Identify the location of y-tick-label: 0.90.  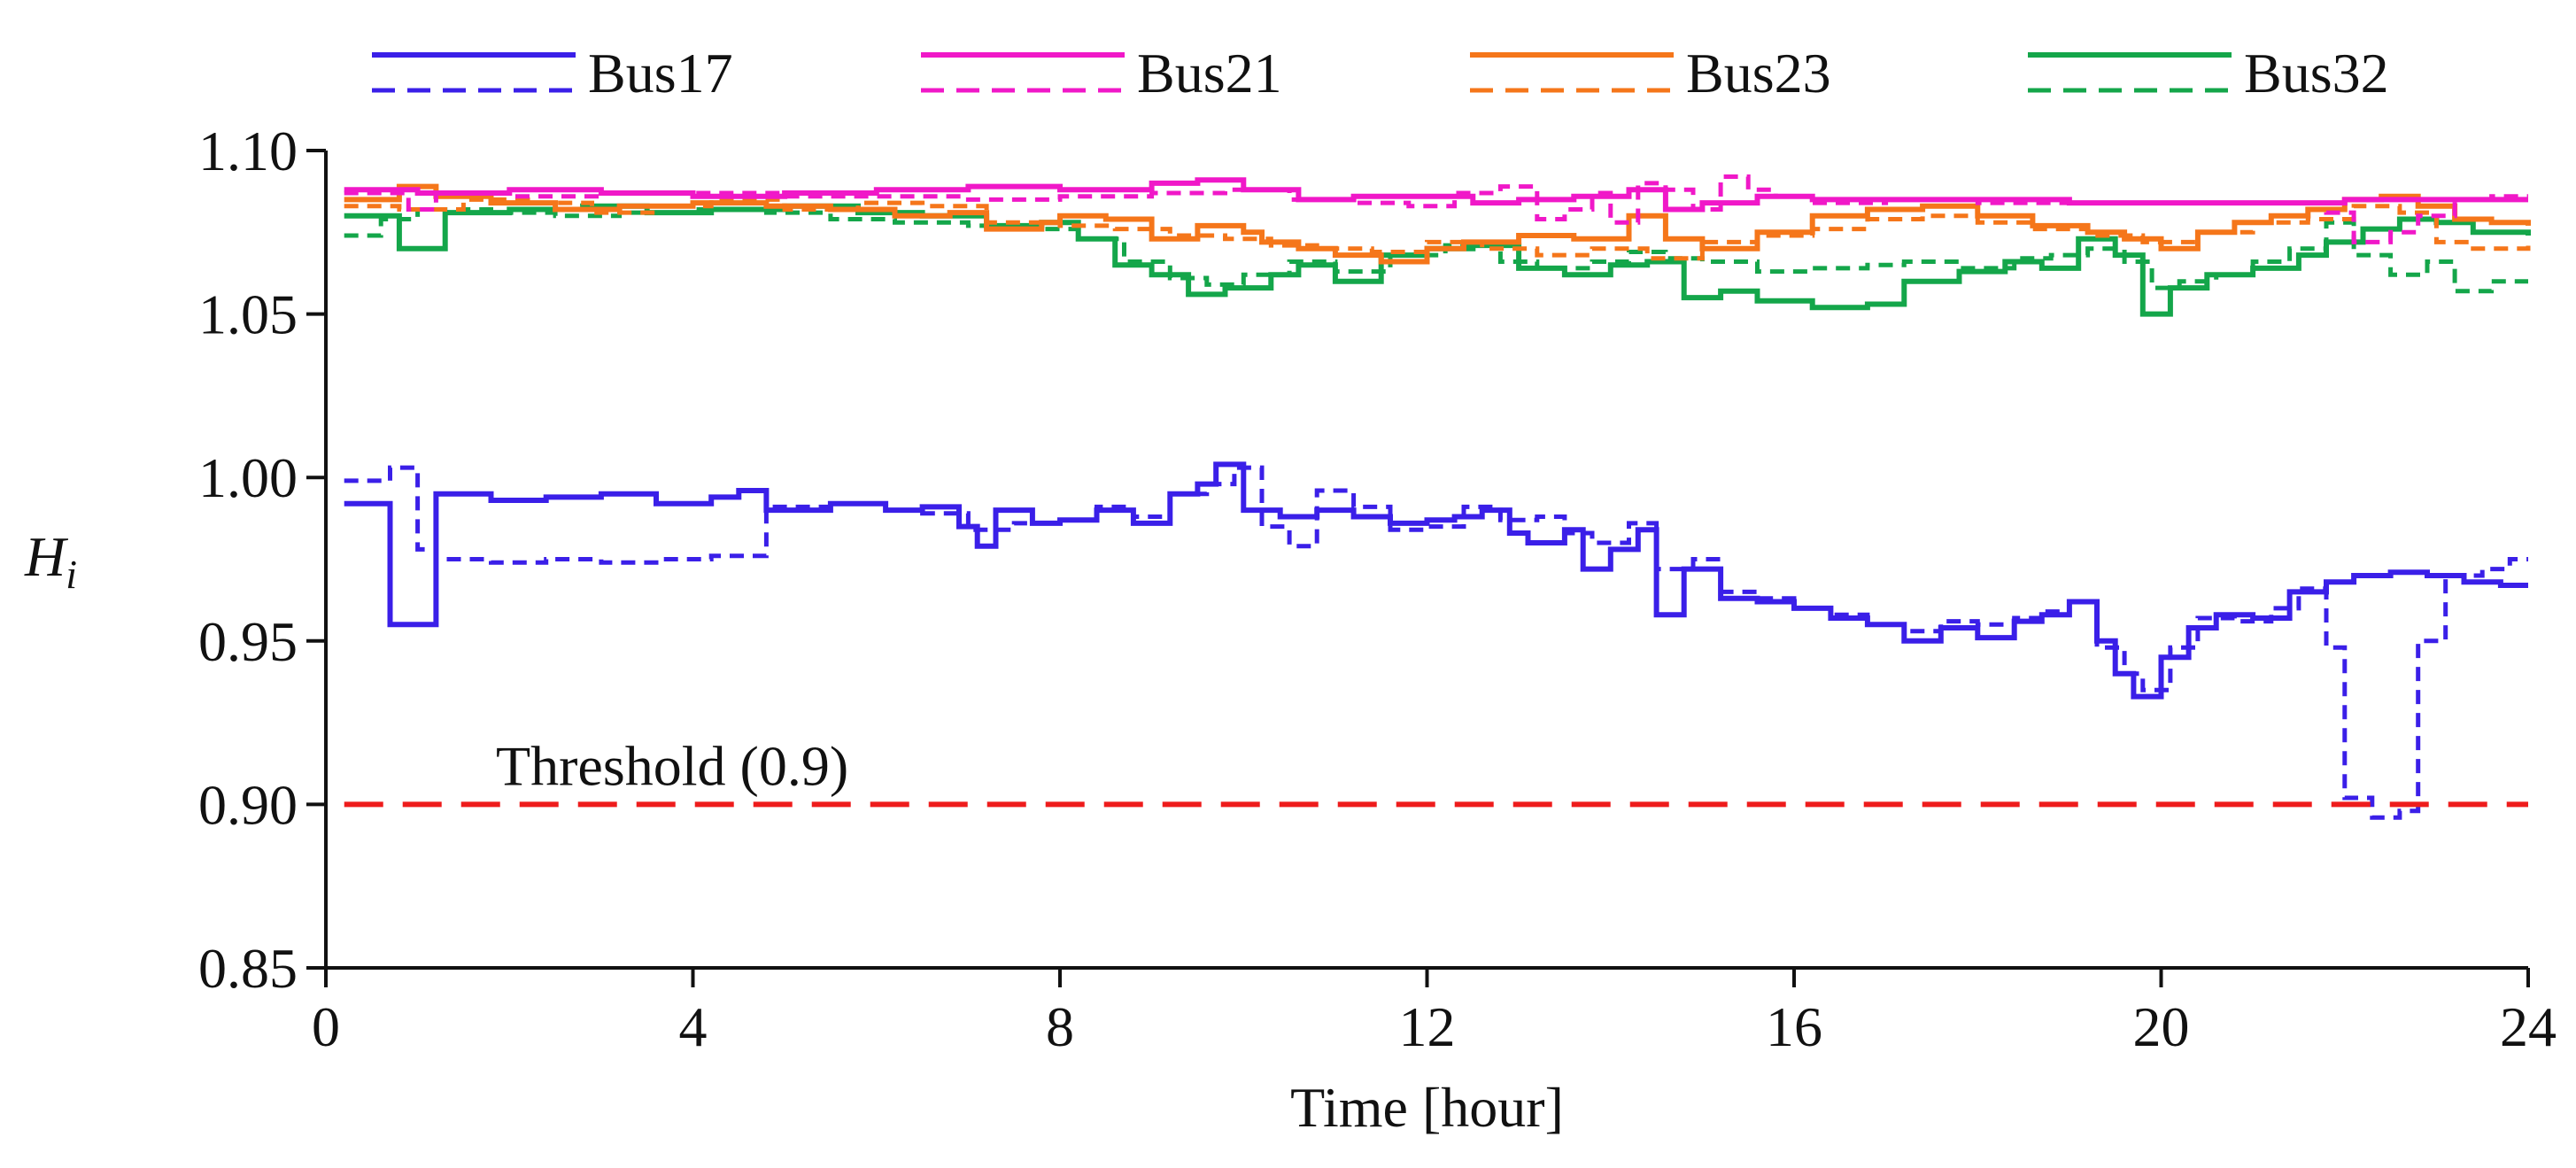
(248, 805).